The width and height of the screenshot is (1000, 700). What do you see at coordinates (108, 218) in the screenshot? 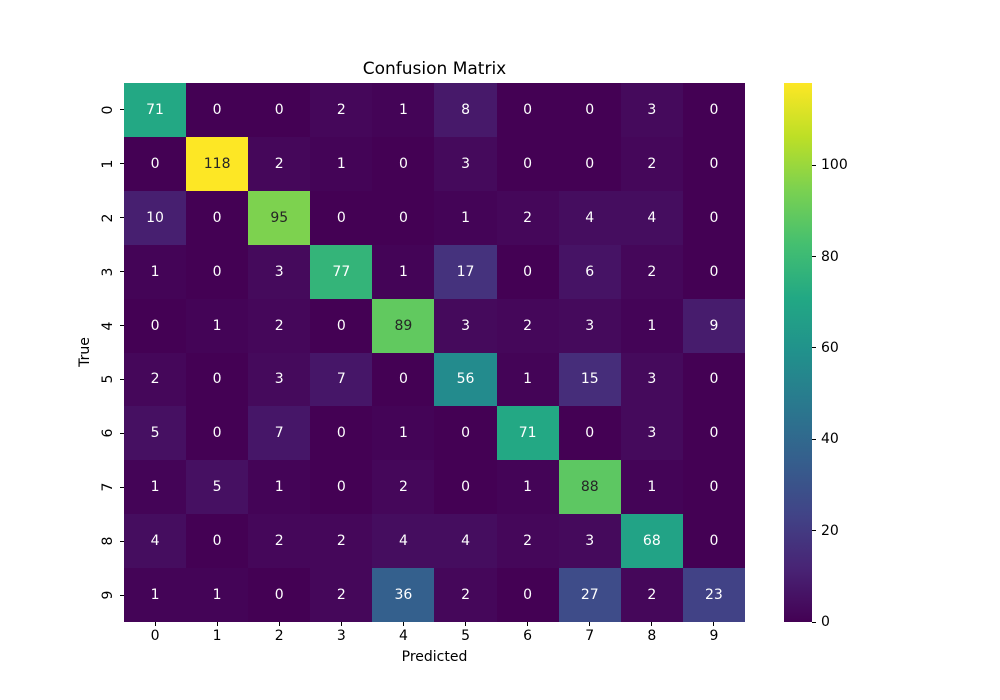
I see `y-tick-label: 2` at bounding box center [108, 218].